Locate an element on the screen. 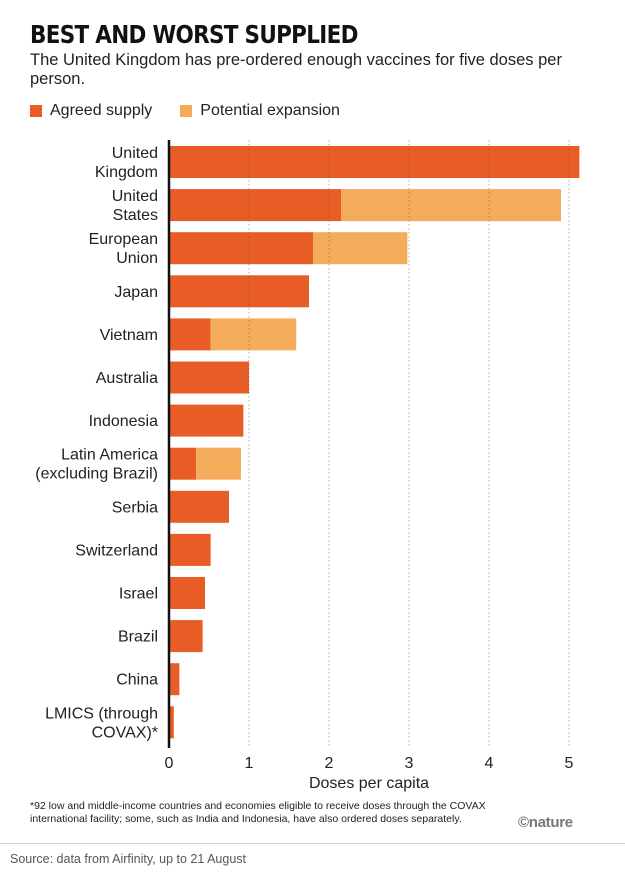 Image resolution: width=625 pixels, height=891 pixels. x-tick-label-4: 4 is located at coordinates (489, 763).